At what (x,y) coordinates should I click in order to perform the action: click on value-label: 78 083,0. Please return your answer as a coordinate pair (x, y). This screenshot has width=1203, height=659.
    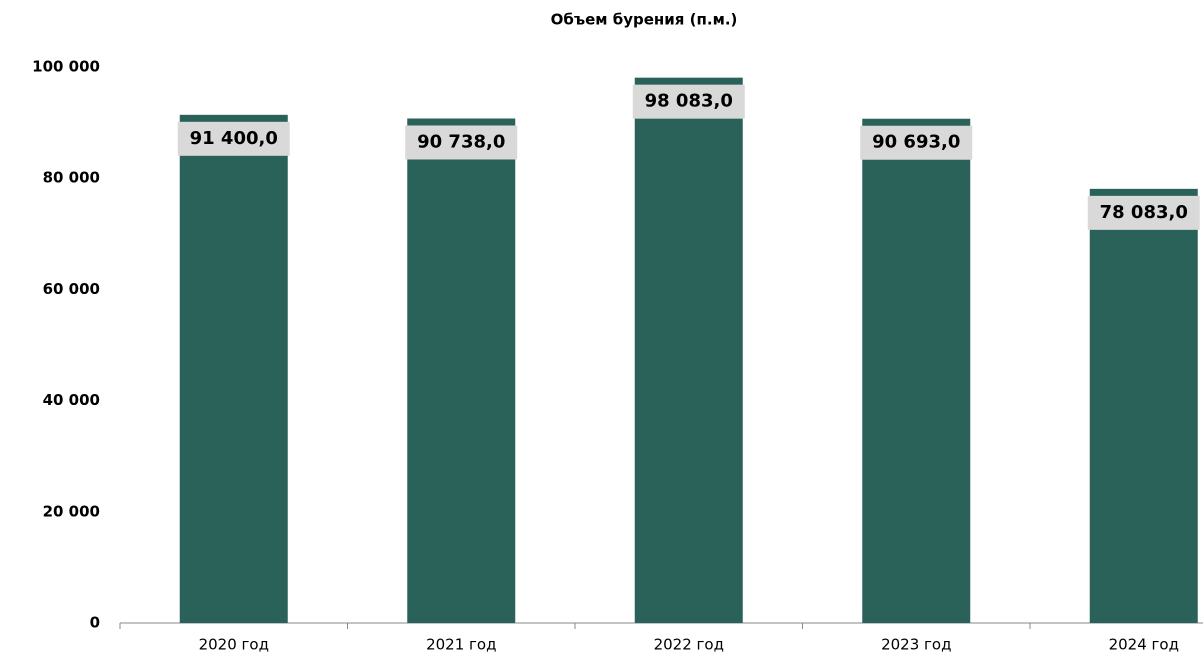
    Looking at the image, I should click on (1144, 212).